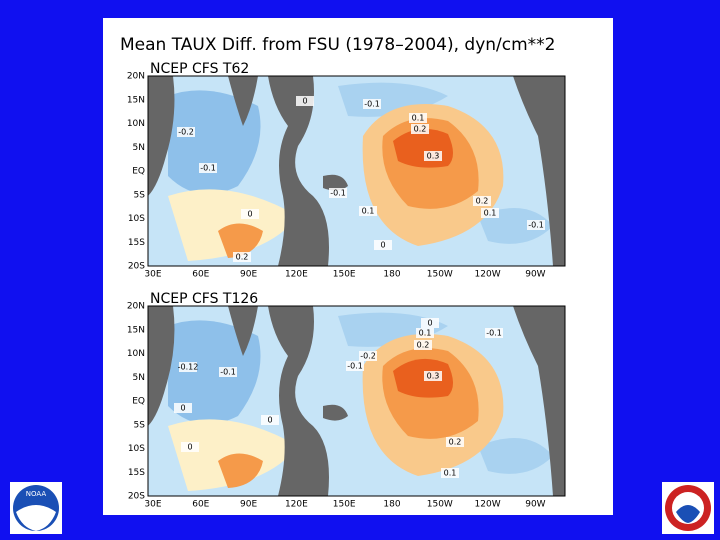  Describe the element at coordinates (136, 267) in the screenshot. I see `lat-label: 20S` at that location.